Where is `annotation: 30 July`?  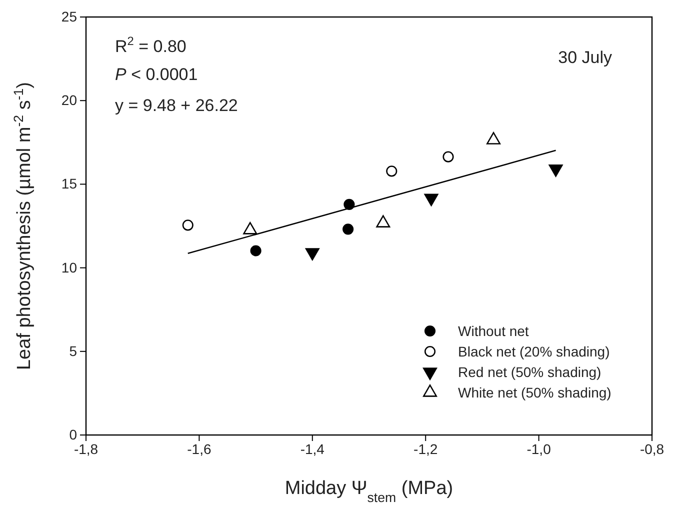 annotation: 30 July is located at coordinates (585, 57).